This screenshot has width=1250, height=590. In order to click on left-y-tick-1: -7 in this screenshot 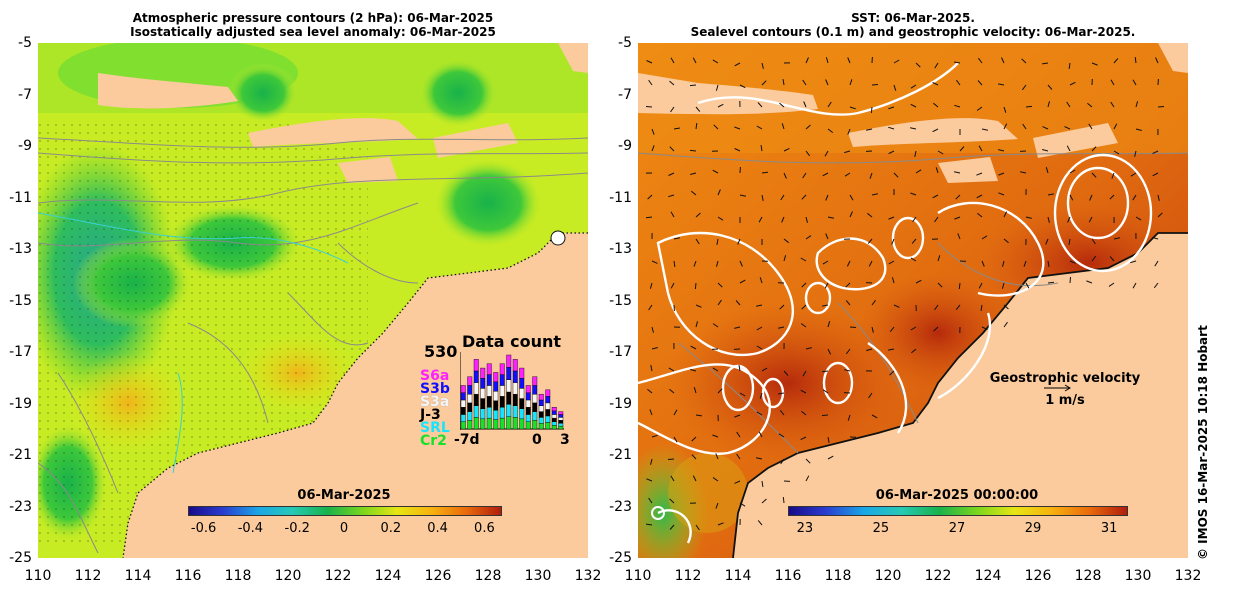, I will do `click(25, 94)`.